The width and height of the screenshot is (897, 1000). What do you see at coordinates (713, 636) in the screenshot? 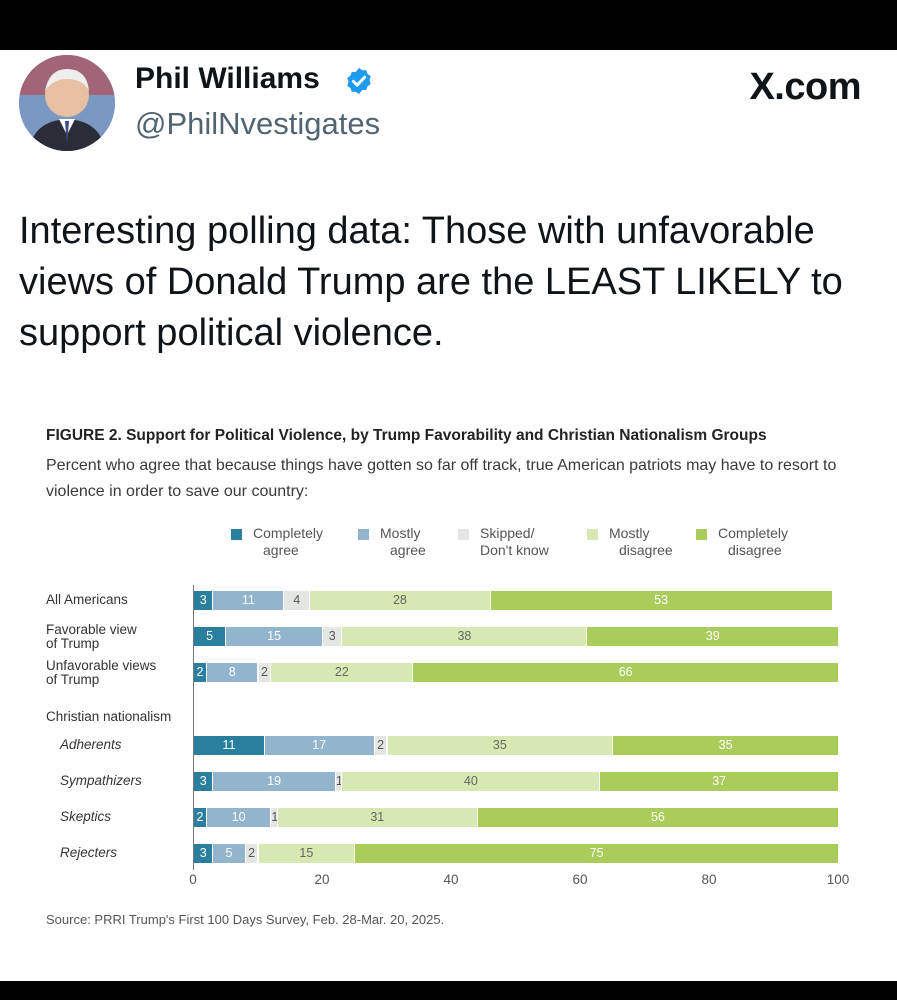
I see `bar-segment: 39` at bounding box center [713, 636].